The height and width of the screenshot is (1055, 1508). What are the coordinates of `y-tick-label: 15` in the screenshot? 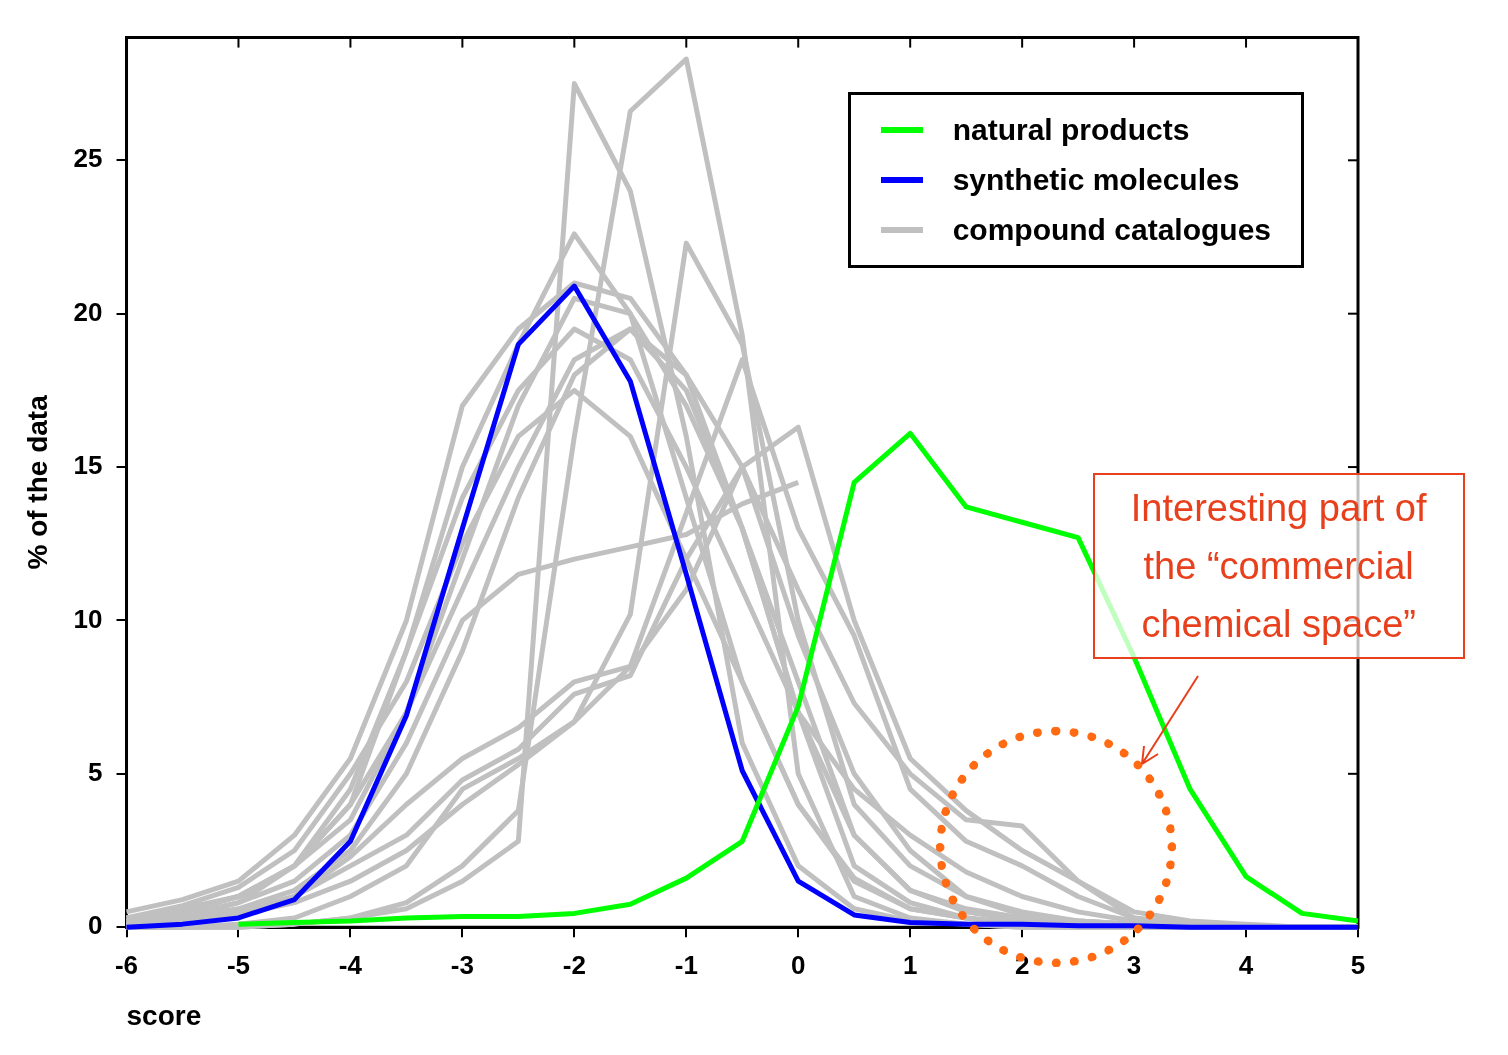 It's located at (88, 465).